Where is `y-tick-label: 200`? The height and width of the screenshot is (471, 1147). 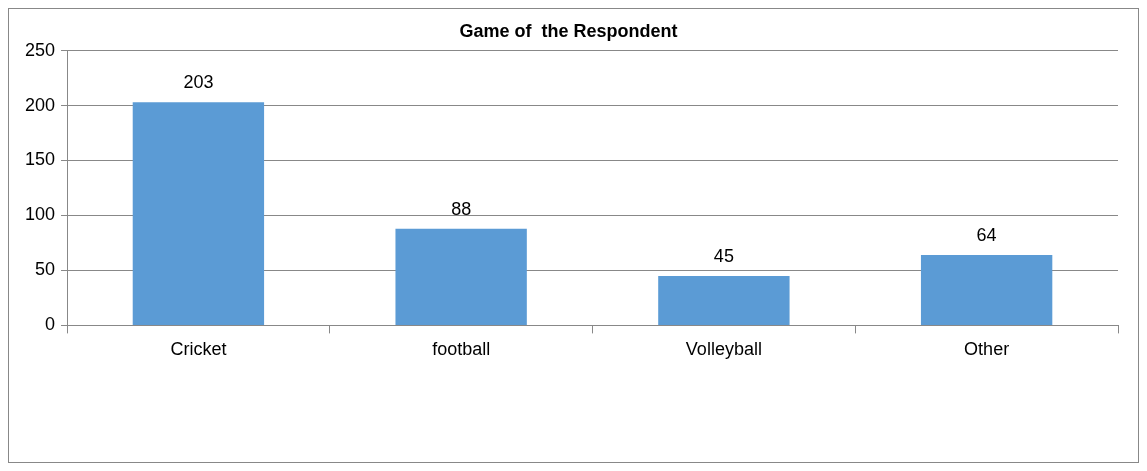 y-tick-label: 200 is located at coordinates (40, 104).